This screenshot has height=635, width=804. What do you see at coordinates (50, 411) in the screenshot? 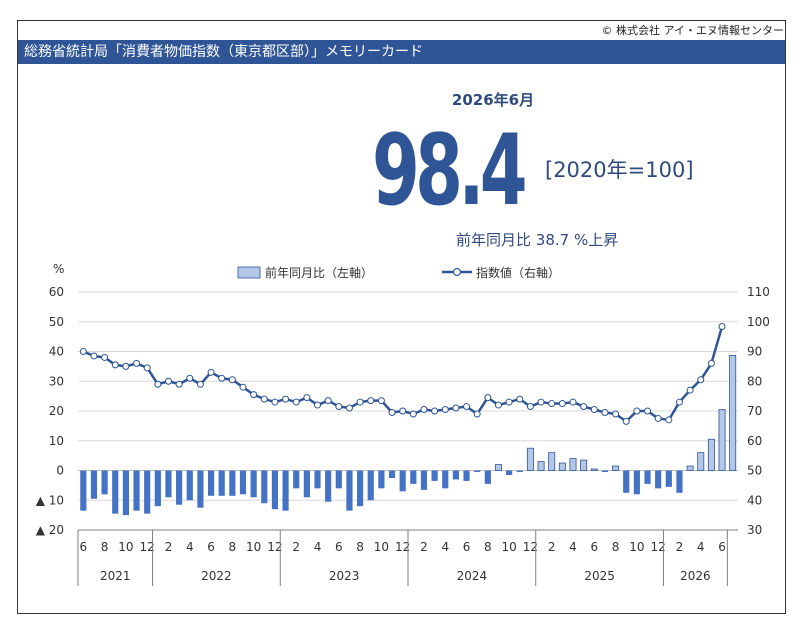
I see `y-left-axis: 60 50 40 30 20 10 0 ▲ 10 ▲ 20` at bounding box center [50, 411].